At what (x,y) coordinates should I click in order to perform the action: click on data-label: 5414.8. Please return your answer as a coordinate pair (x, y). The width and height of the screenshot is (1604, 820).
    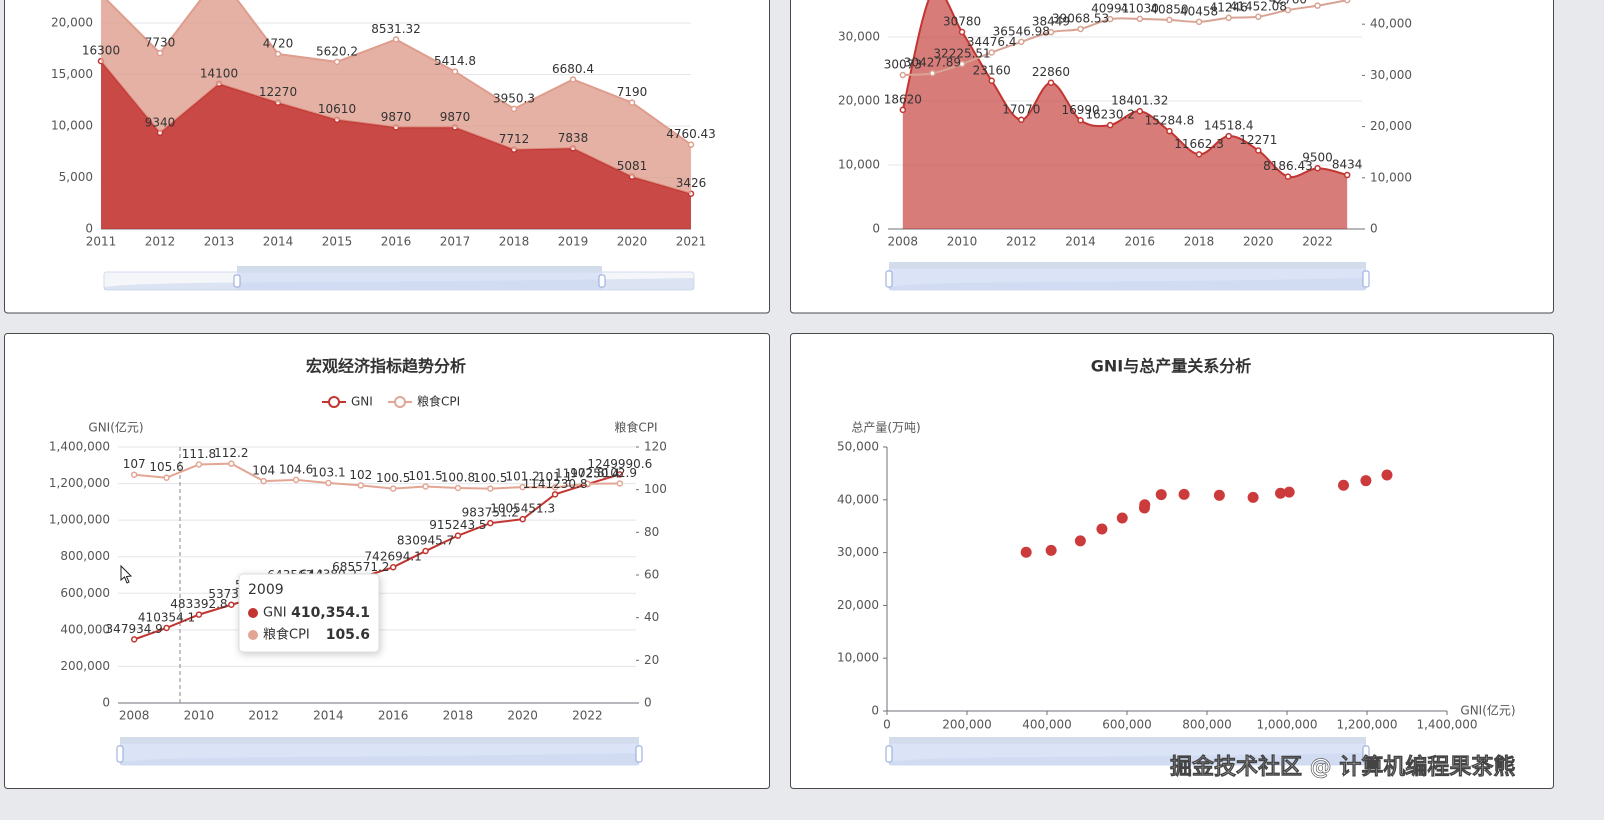
    Looking at the image, I should click on (455, 61).